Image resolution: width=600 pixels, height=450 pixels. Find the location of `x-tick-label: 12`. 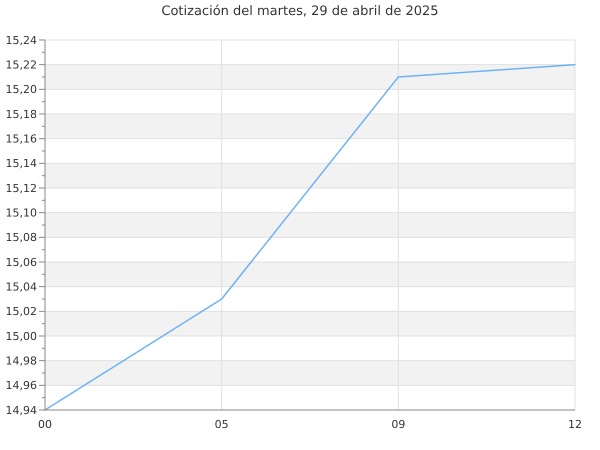

x-tick-label: 12 is located at coordinates (575, 424).